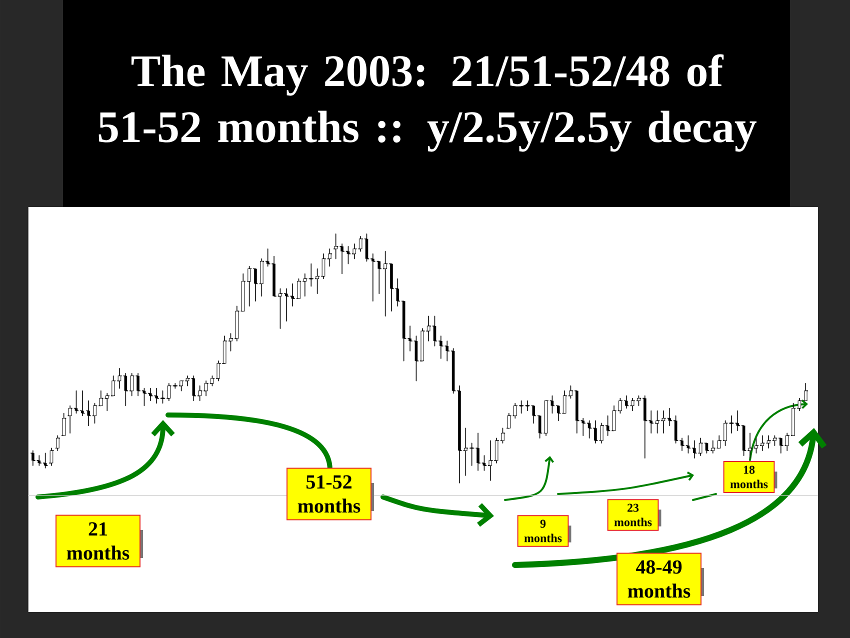 The width and height of the screenshot is (850, 638). I want to click on chart-title: The May 2003: 21/51-52/48 of 51-52 months :: y/2.5y/2.5y decay, so click(427, 103).